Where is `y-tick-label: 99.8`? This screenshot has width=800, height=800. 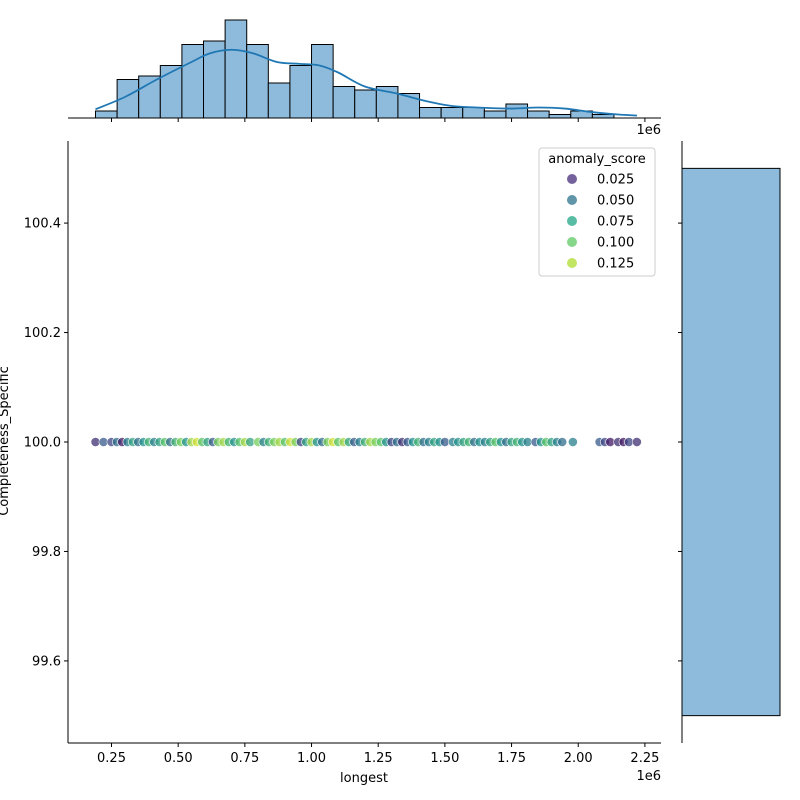 y-tick-label: 99.8 is located at coordinates (46, 552).